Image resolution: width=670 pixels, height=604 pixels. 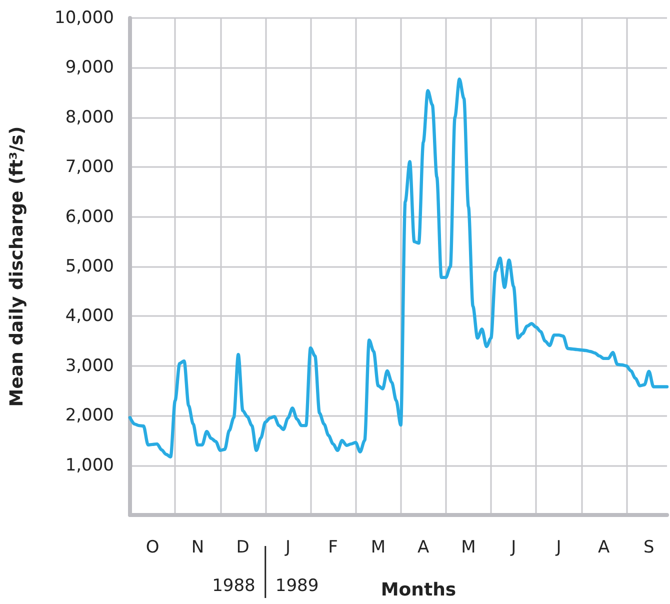 I want to click on y-tick-label: 6,000, so click(x=89, y=216).